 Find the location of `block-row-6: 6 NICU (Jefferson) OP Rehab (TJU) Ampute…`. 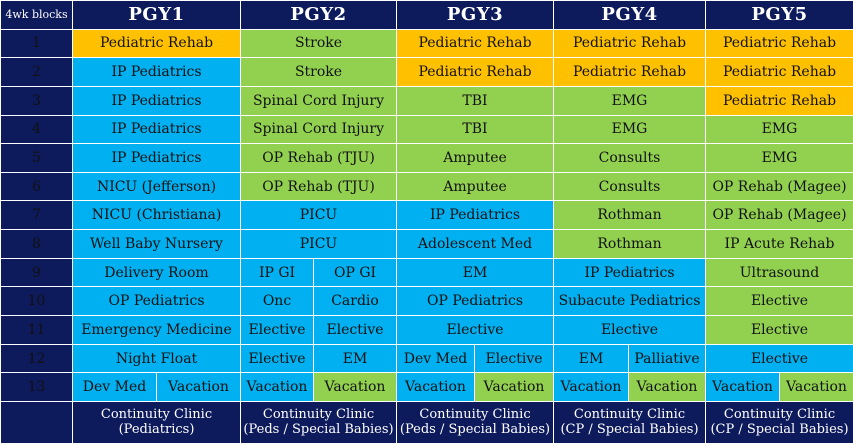

block-row-6: 6 NICU (Jefferson) OP Rehab (TJU) Ampute… is located at coordinates (426, 186).